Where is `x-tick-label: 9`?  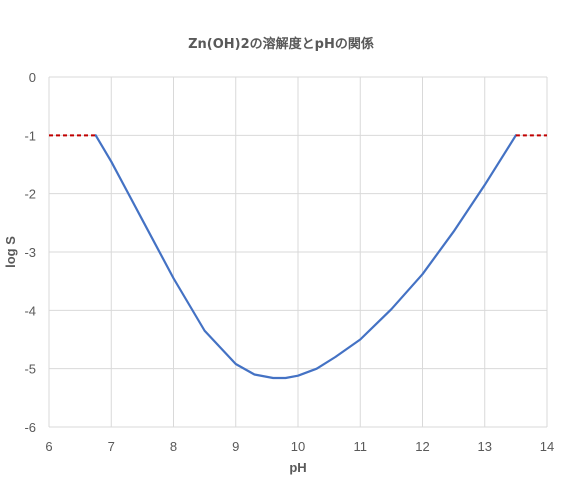
x-tick-label: 9 is located at coordinates (235, 446).